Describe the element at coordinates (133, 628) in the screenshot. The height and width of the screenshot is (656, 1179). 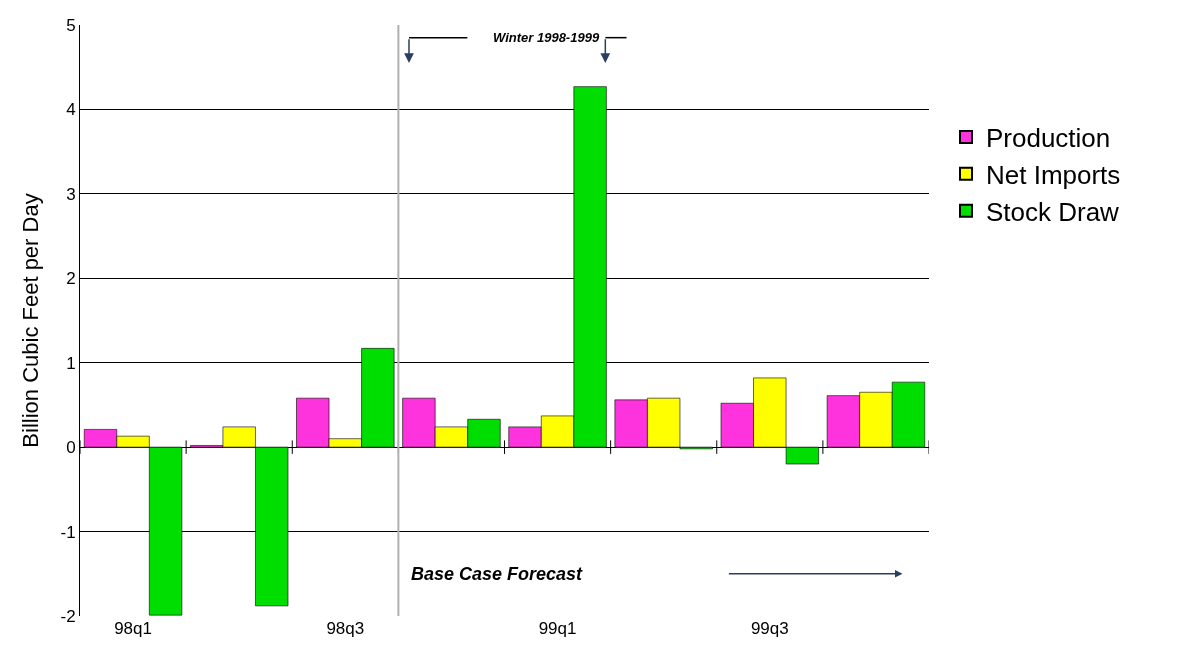
I see `x-tick-label: 98q1` at that location.